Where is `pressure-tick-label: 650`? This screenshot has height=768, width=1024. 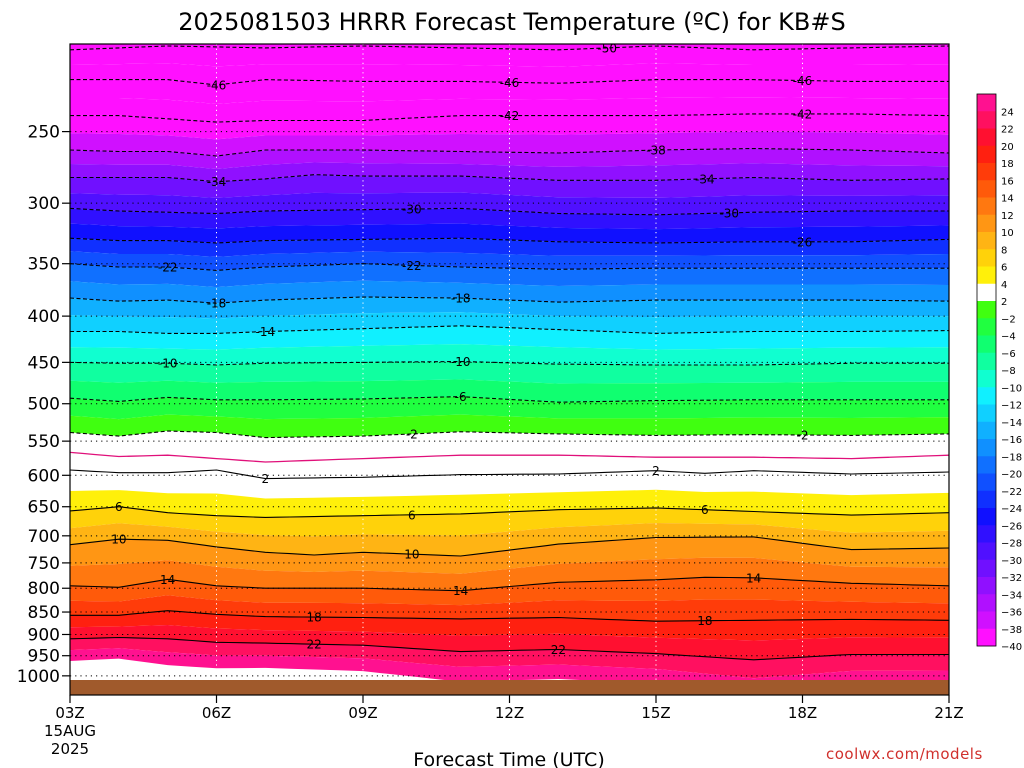 pressure-tick-label: 650 is located at coordinates (44, 508).